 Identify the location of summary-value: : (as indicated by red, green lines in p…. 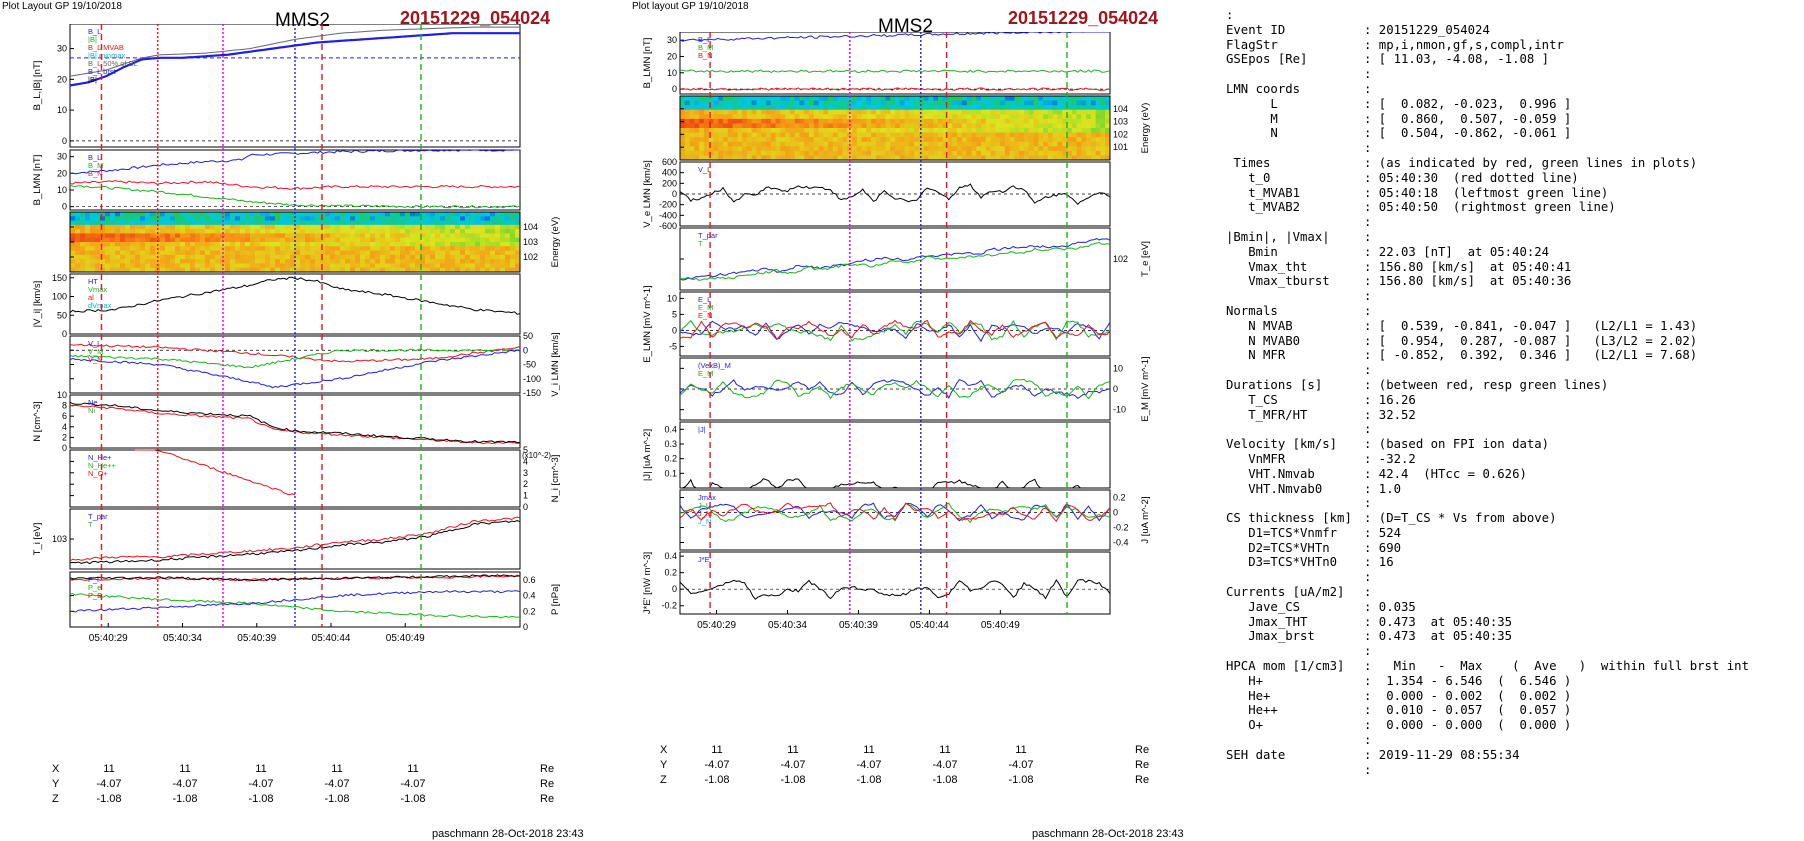
(1531, 162).